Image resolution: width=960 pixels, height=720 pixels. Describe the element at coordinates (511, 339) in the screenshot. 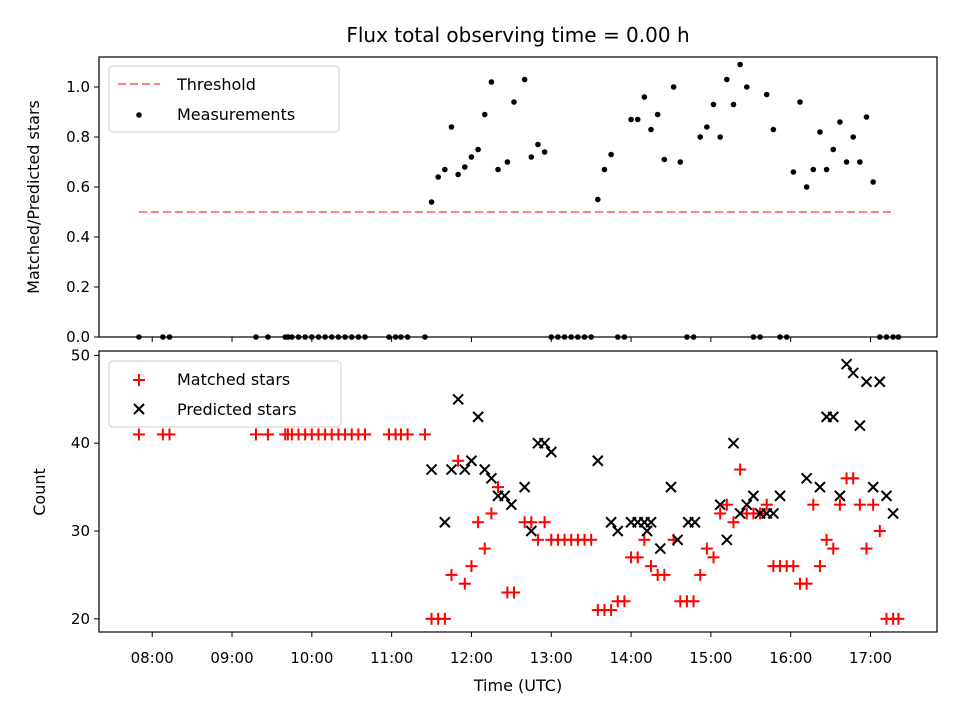

I see `ratio-x-ticks` at that location.